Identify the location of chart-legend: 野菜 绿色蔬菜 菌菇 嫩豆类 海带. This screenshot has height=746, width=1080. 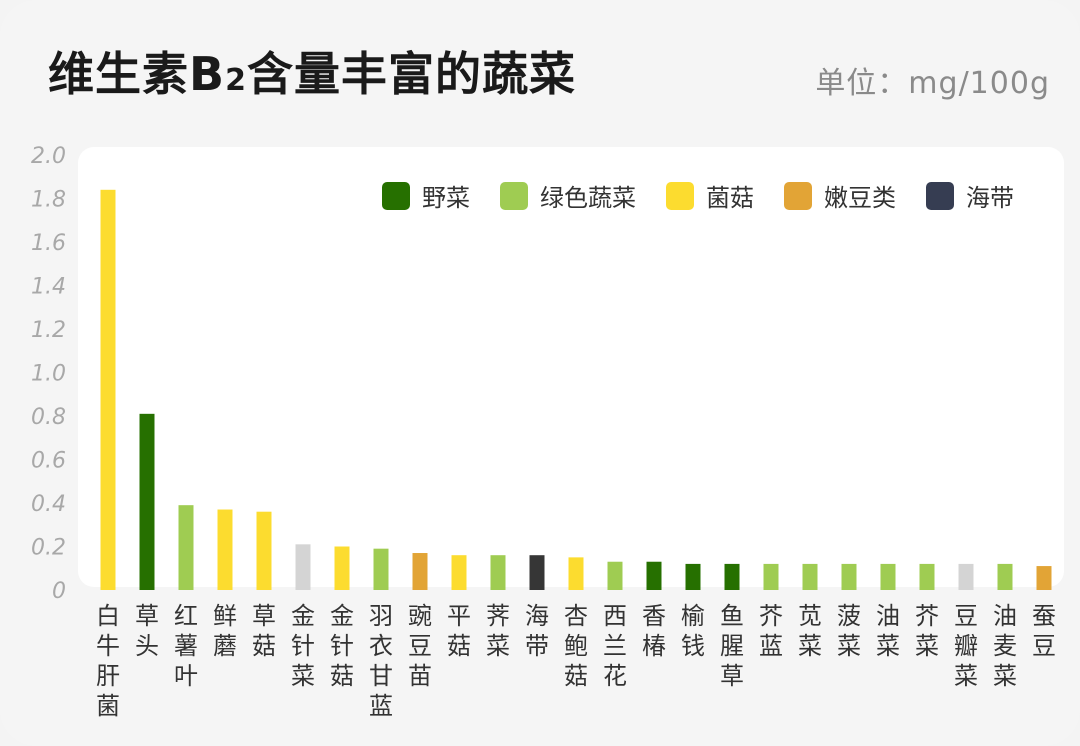
(698, 195).